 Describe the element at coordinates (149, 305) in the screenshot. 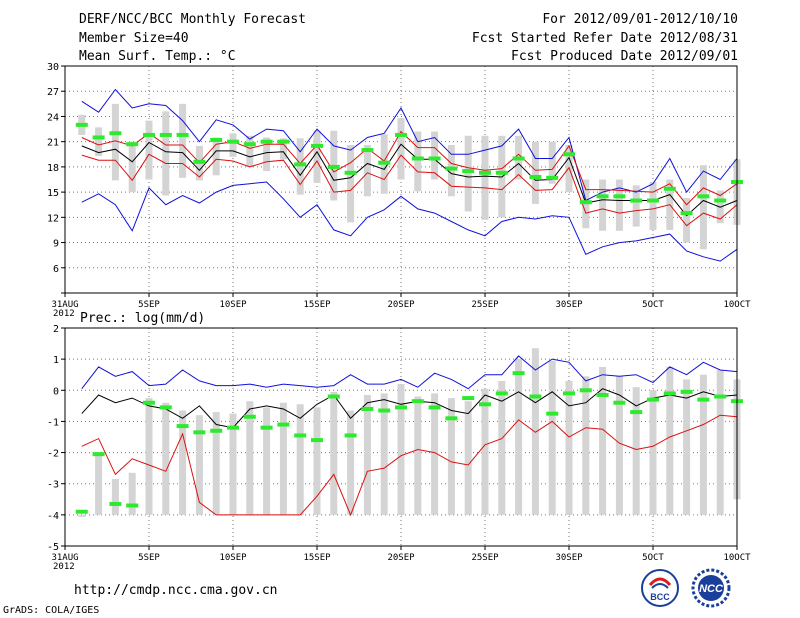

I see `temp-xtick-label: 5SEP` at that location.